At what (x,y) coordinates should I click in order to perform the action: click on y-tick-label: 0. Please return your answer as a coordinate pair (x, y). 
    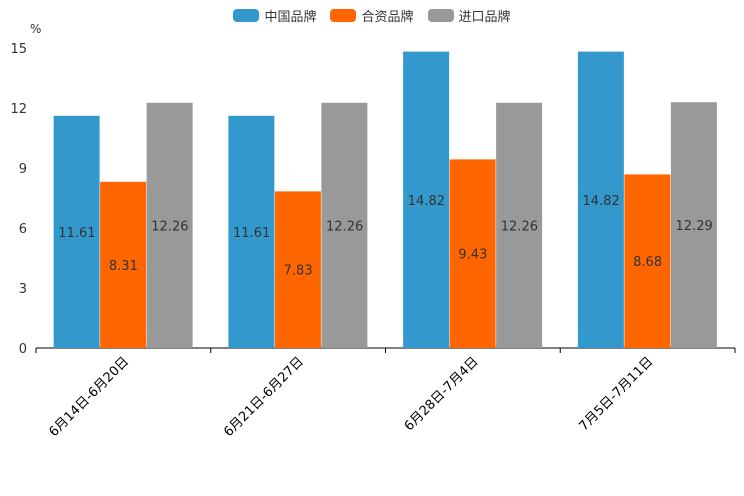
    Looking at the image, I should click on (23, 349).